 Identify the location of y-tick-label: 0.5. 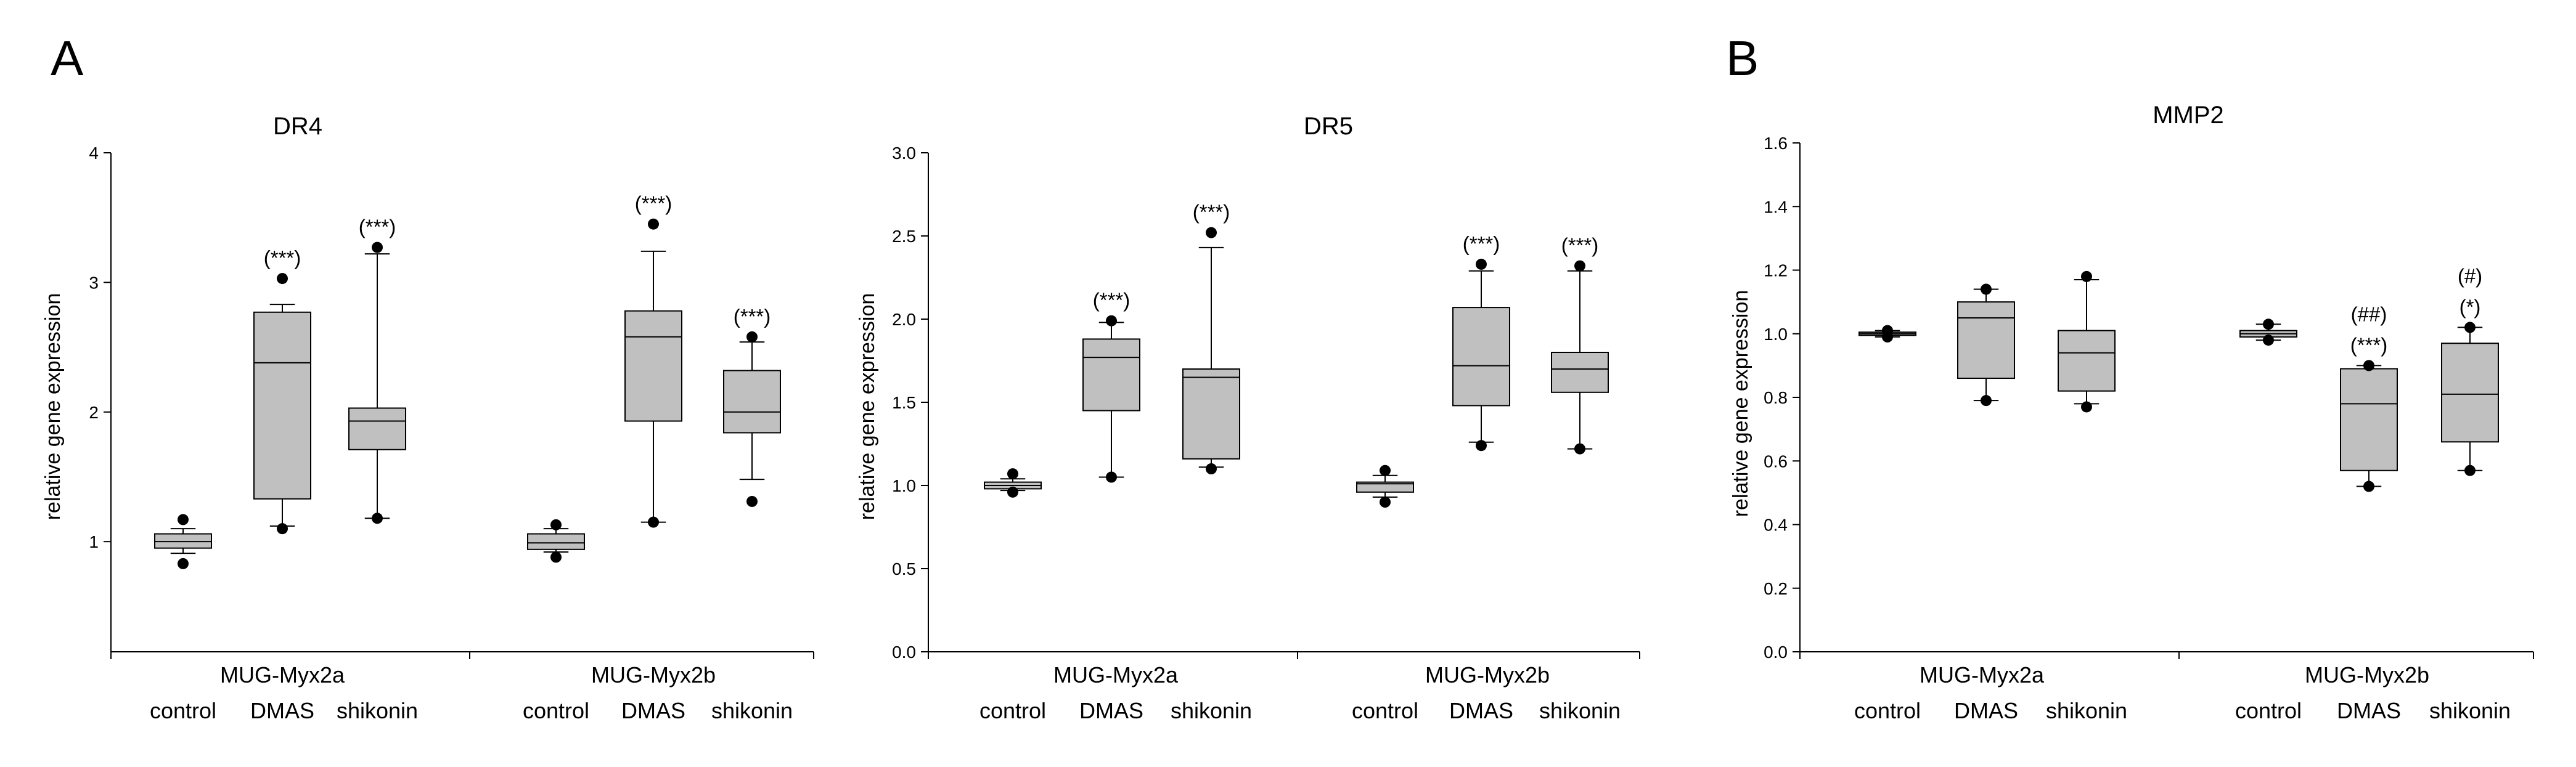
(904, 568).